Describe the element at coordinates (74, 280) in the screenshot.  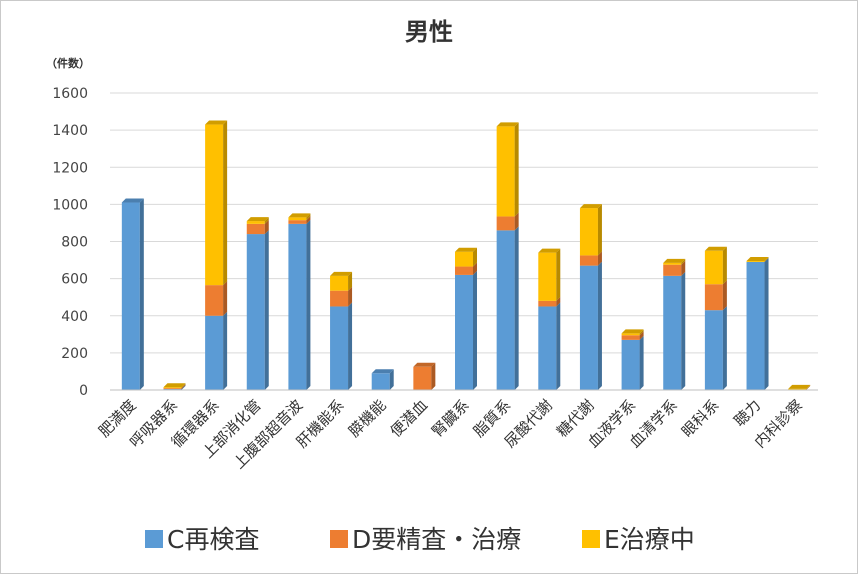
I see `y-tick-label: 600` at that location.